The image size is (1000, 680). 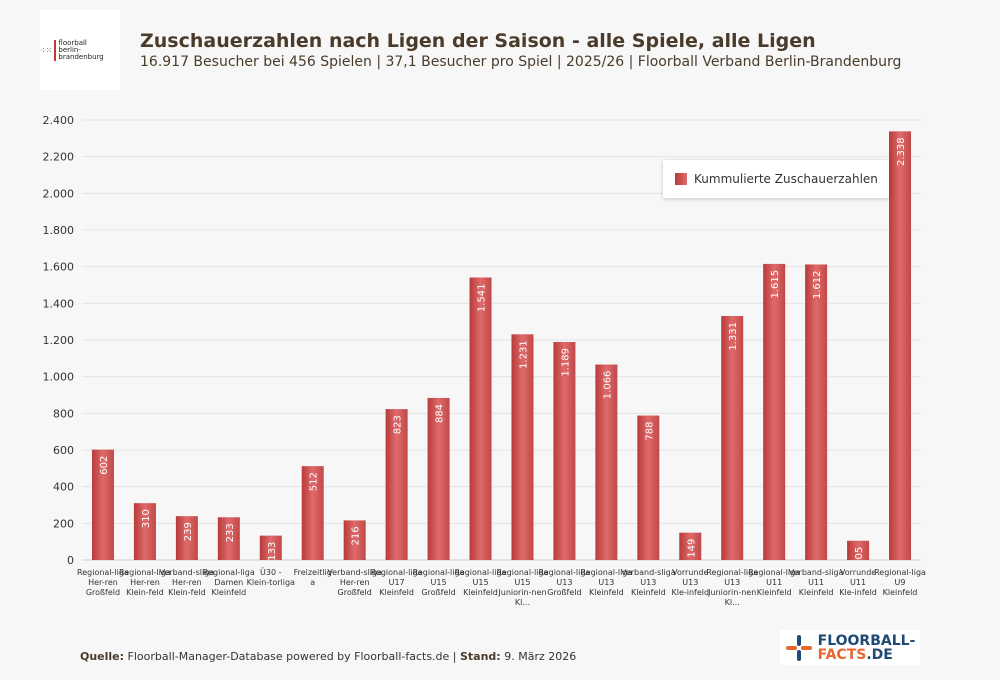 What do you see at coordinates (104, 465) in the screenshot?
I see `data-label: 602` at bounding box center [104, 465].